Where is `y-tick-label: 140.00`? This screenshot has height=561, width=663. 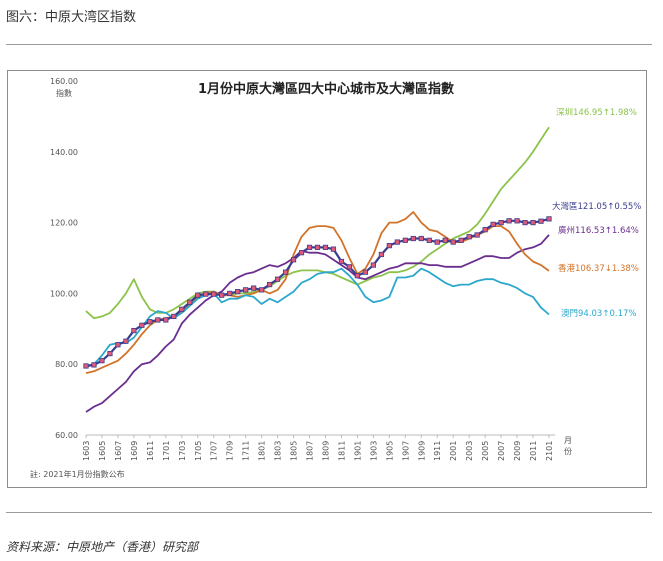
y-tick-label: 140.00 is located at coordinates (64, 152).